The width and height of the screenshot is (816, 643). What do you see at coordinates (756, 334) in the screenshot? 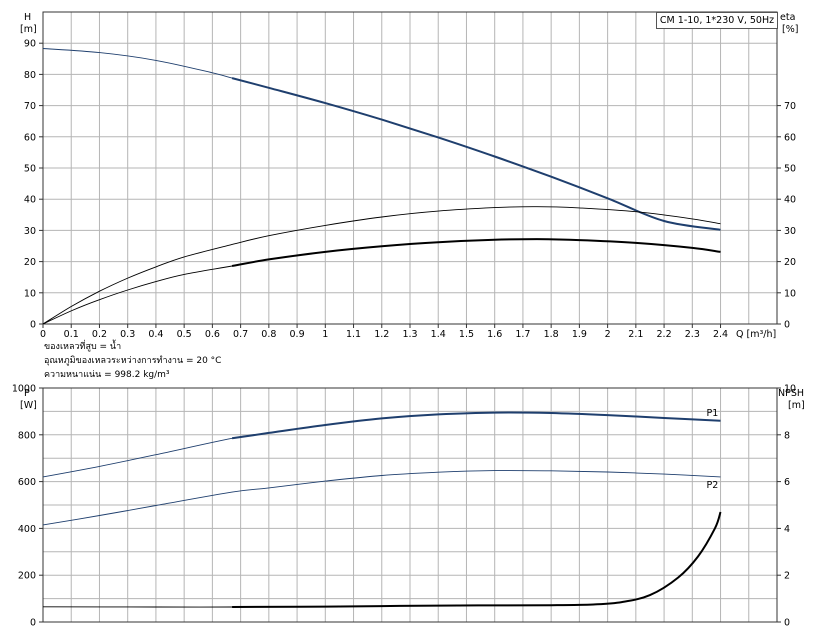
I see `x-axis-label: Q [m³/h]` at bounding box center [756, 334].